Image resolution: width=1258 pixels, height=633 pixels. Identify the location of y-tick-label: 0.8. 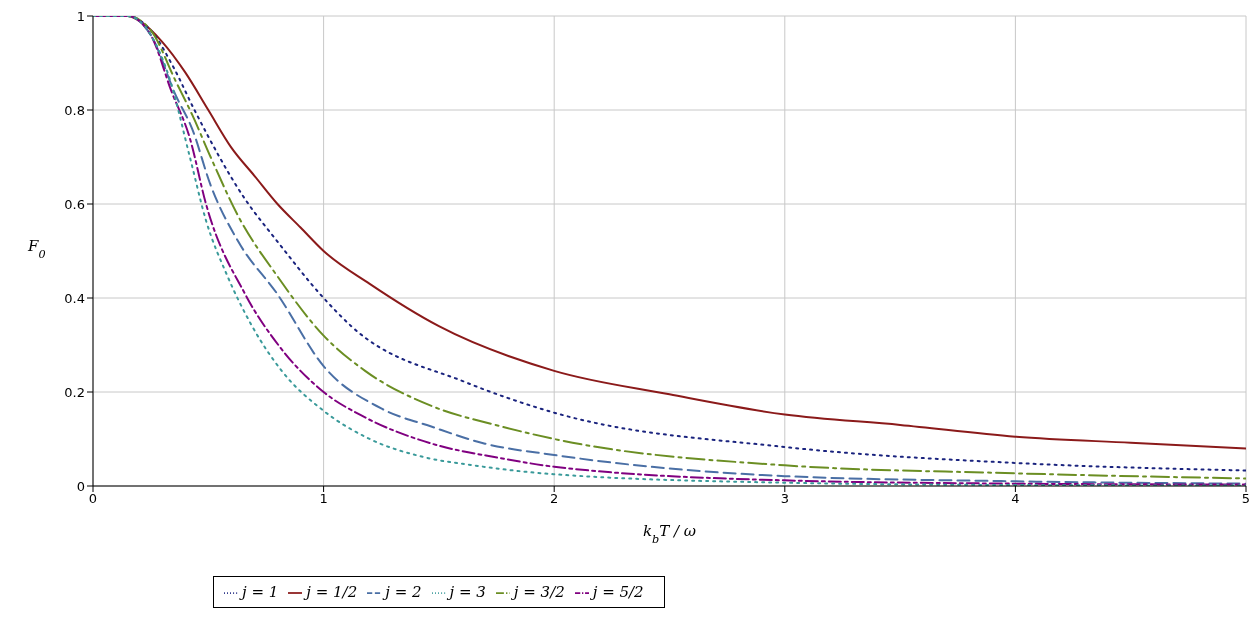
(74, 110).